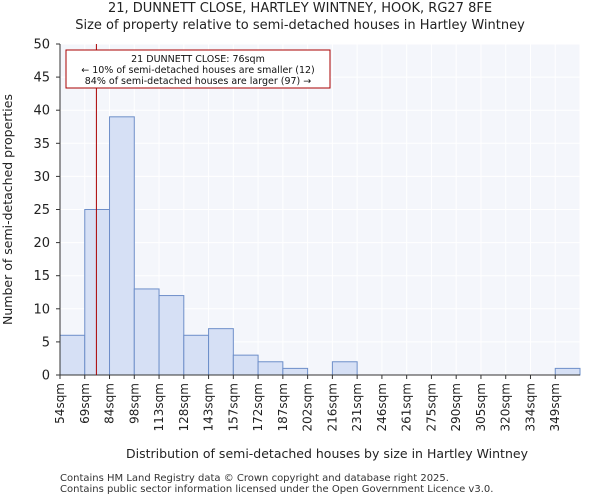 This screenshot has height=500, width=600. I want to click on x-tick-label: 128sqm, so click(184, 407).